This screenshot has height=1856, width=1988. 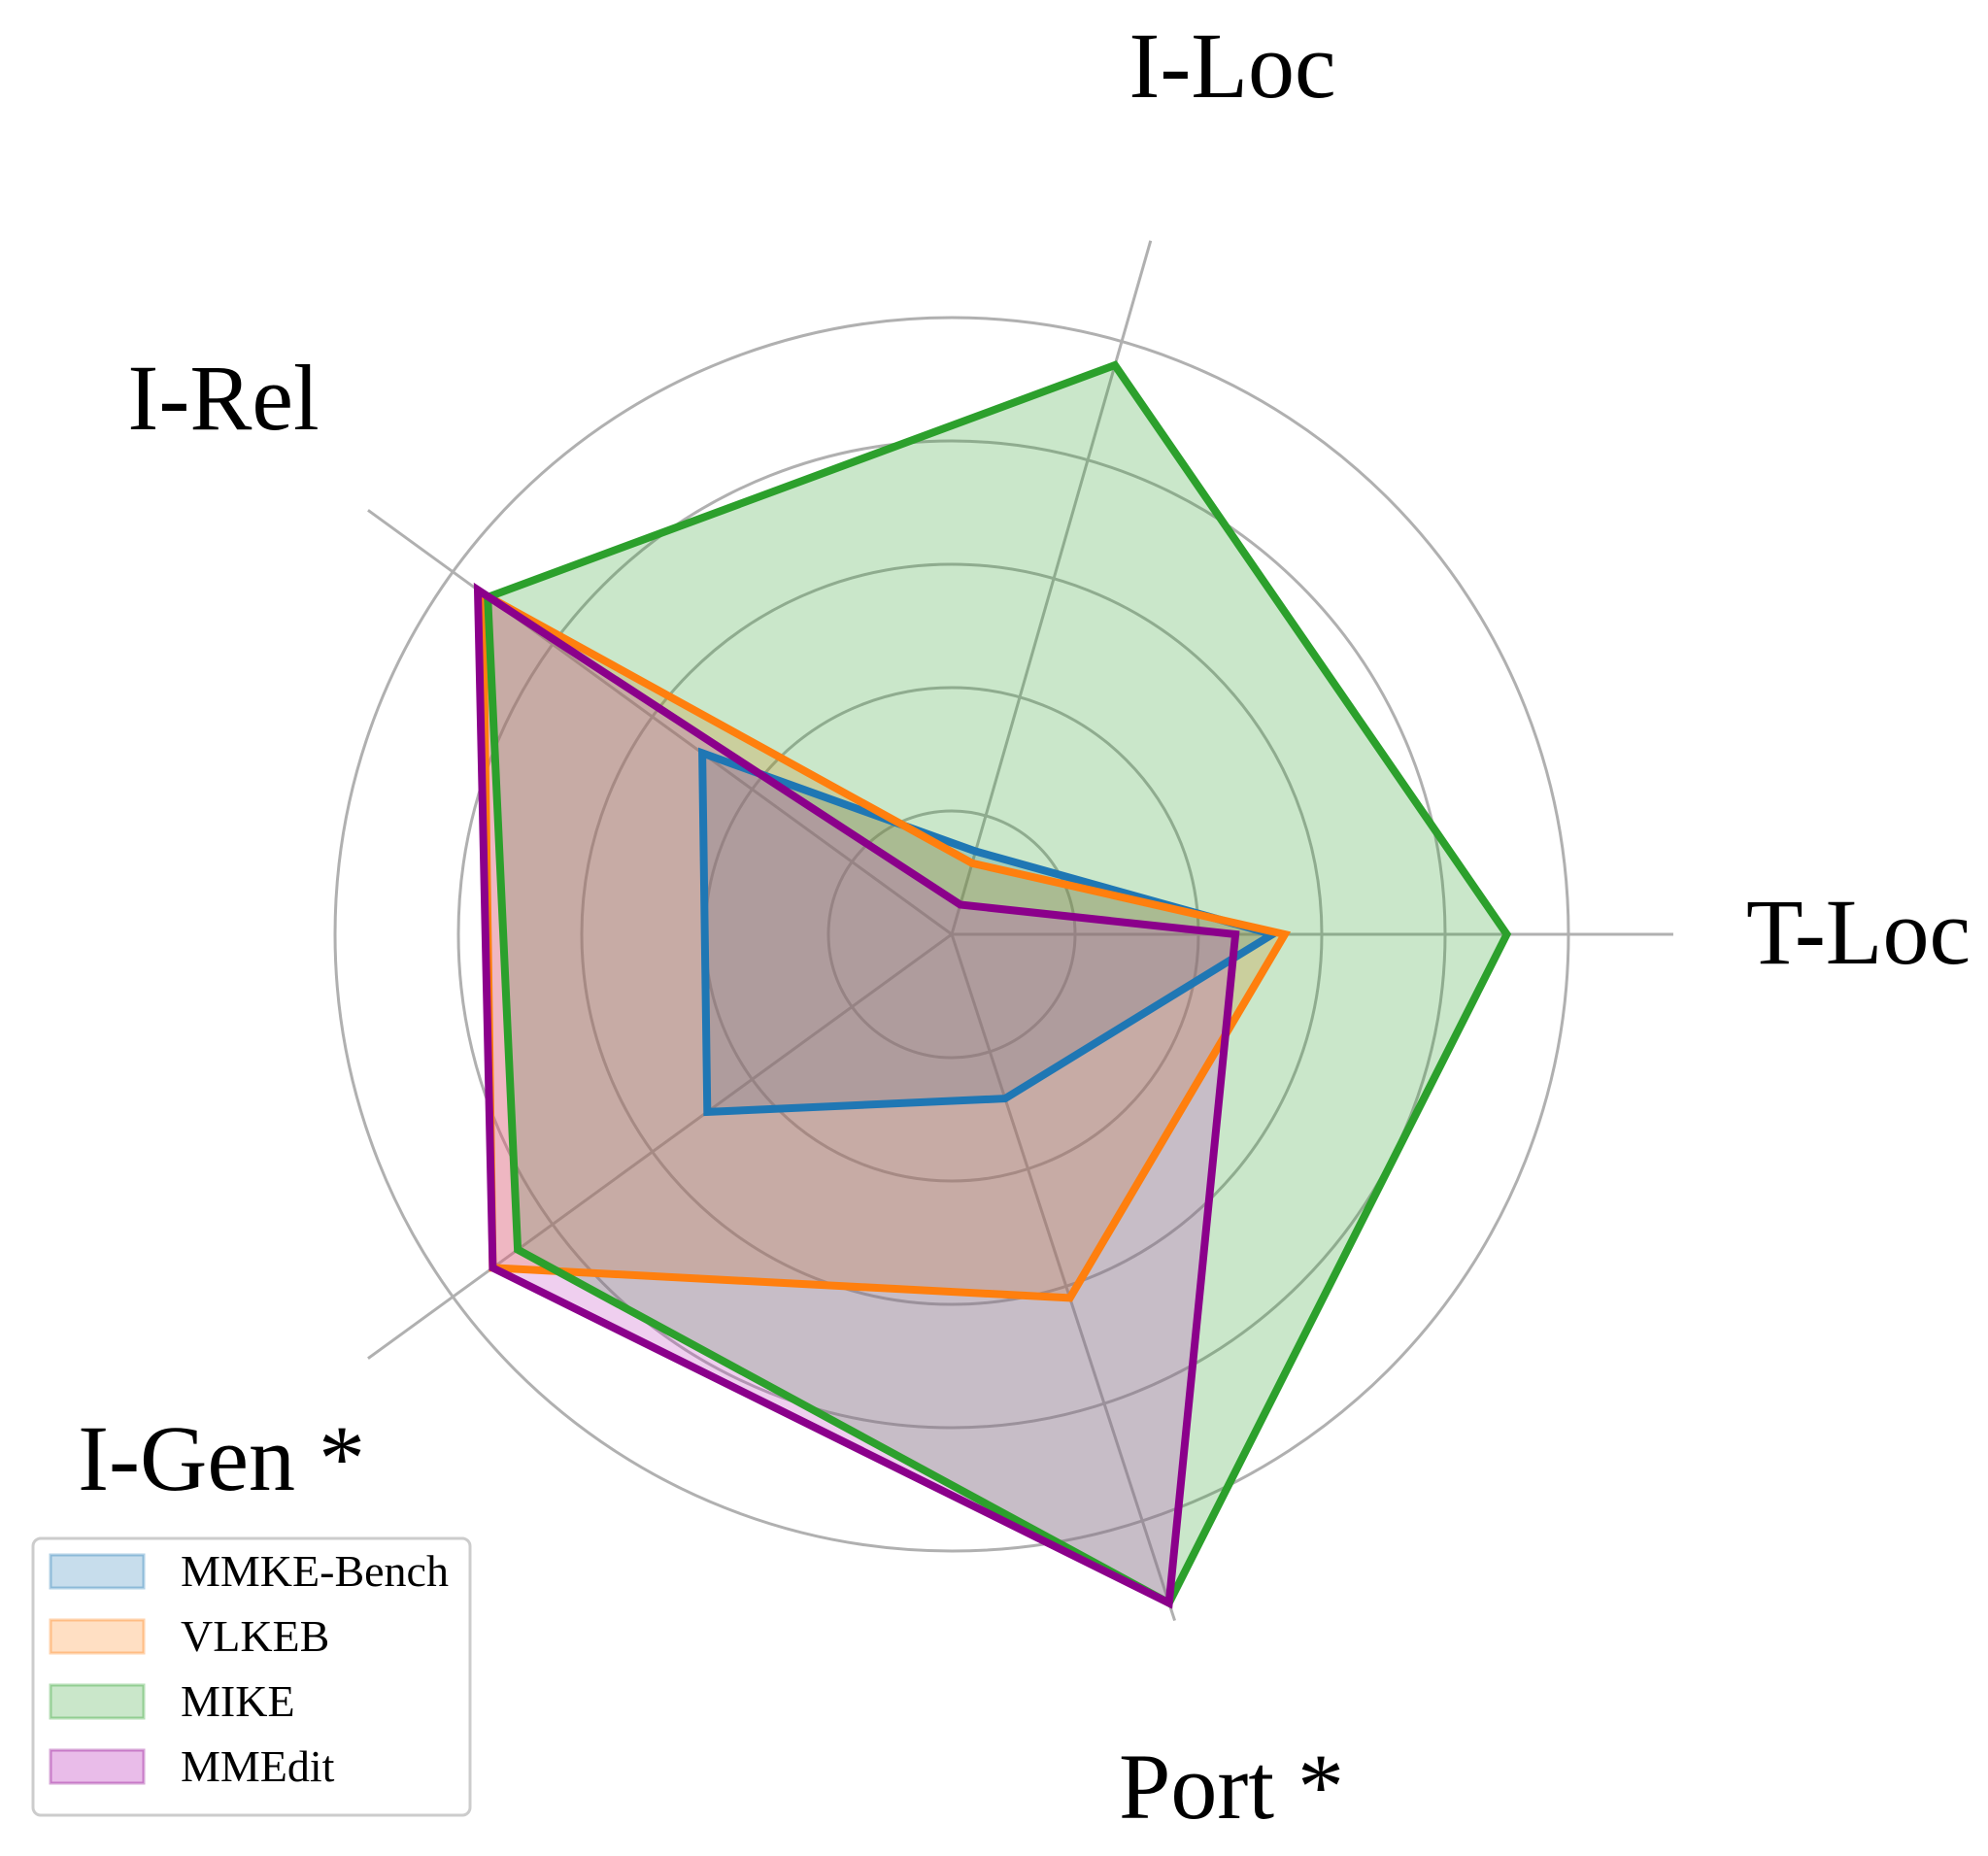 I want to click on legend-label: VLKEB, so click(x=255, y=1636).